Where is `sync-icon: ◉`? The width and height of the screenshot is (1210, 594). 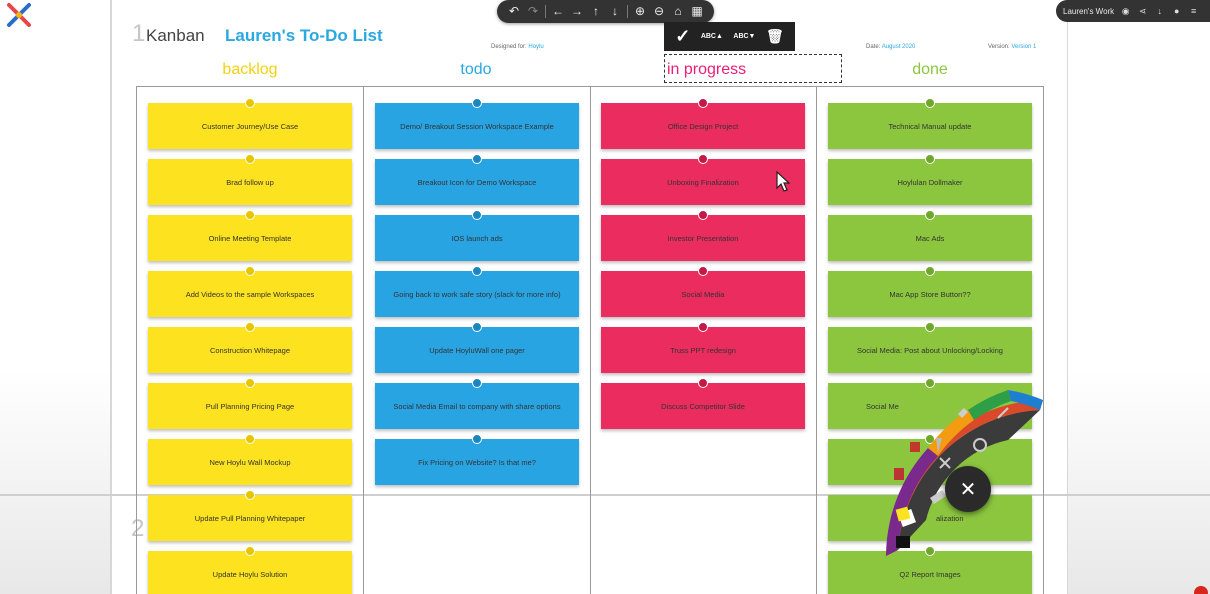
sync-icon: ◉ is located at coordinates (1125, 10).